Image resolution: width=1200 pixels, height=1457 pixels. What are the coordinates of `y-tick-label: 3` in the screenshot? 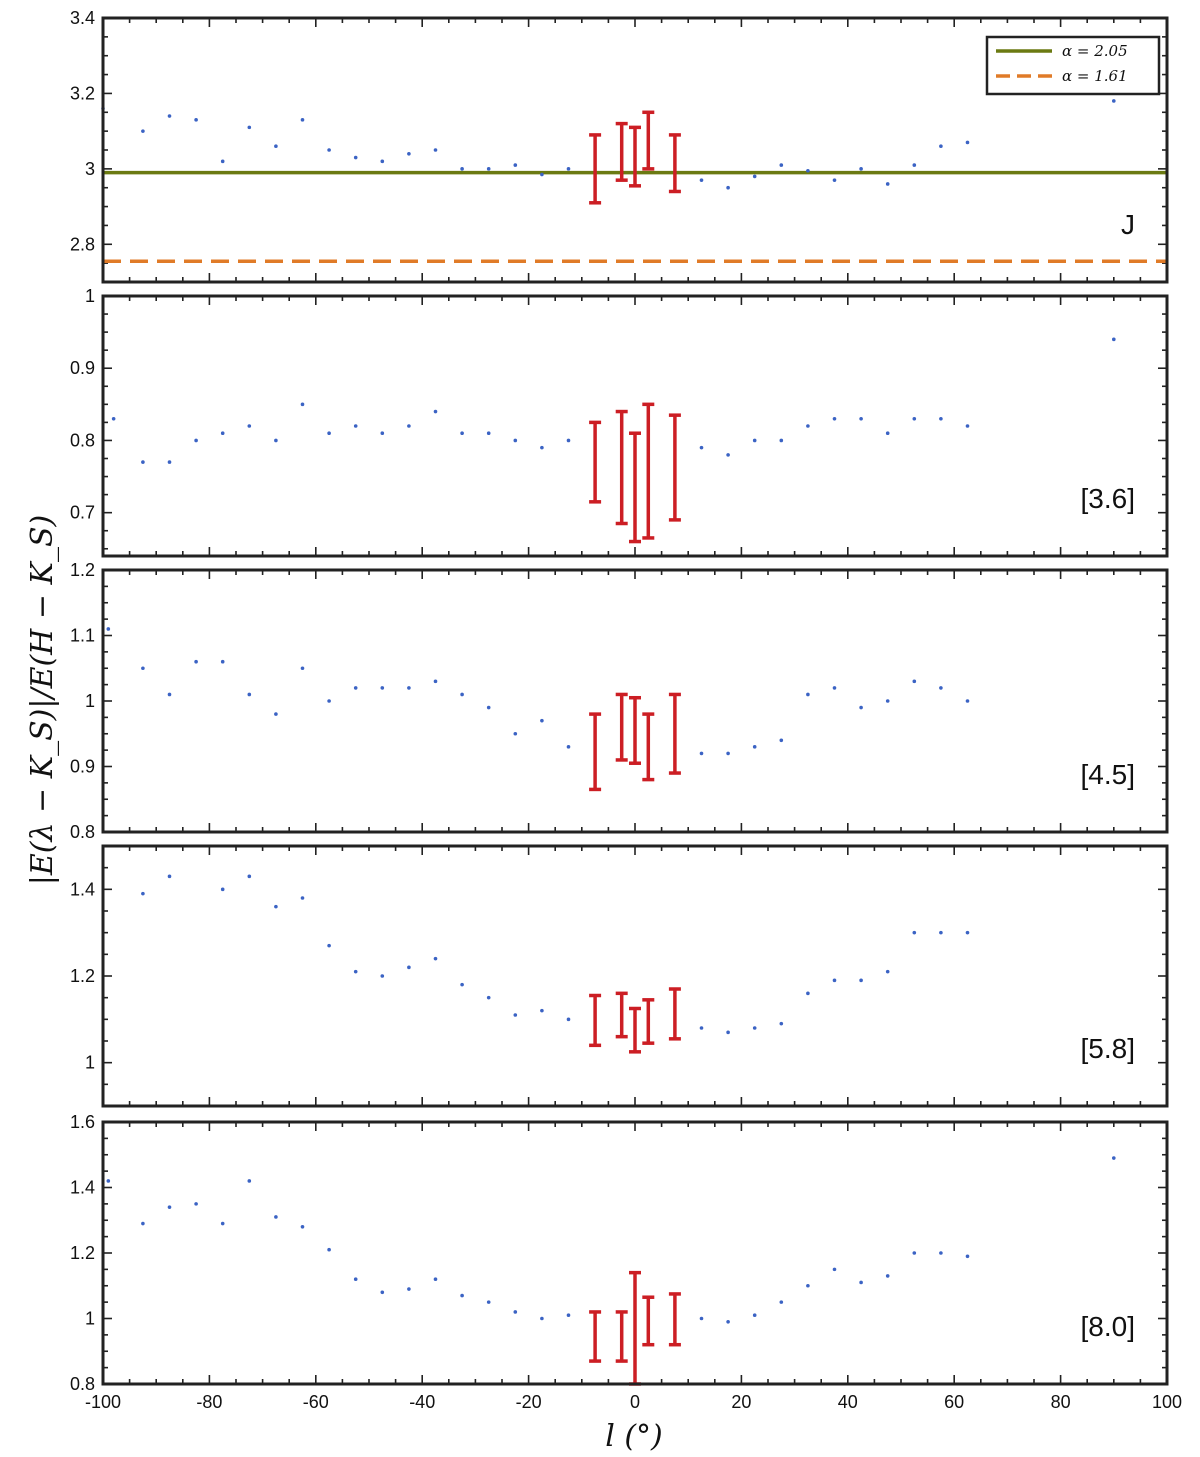 It's located at (90, 169).